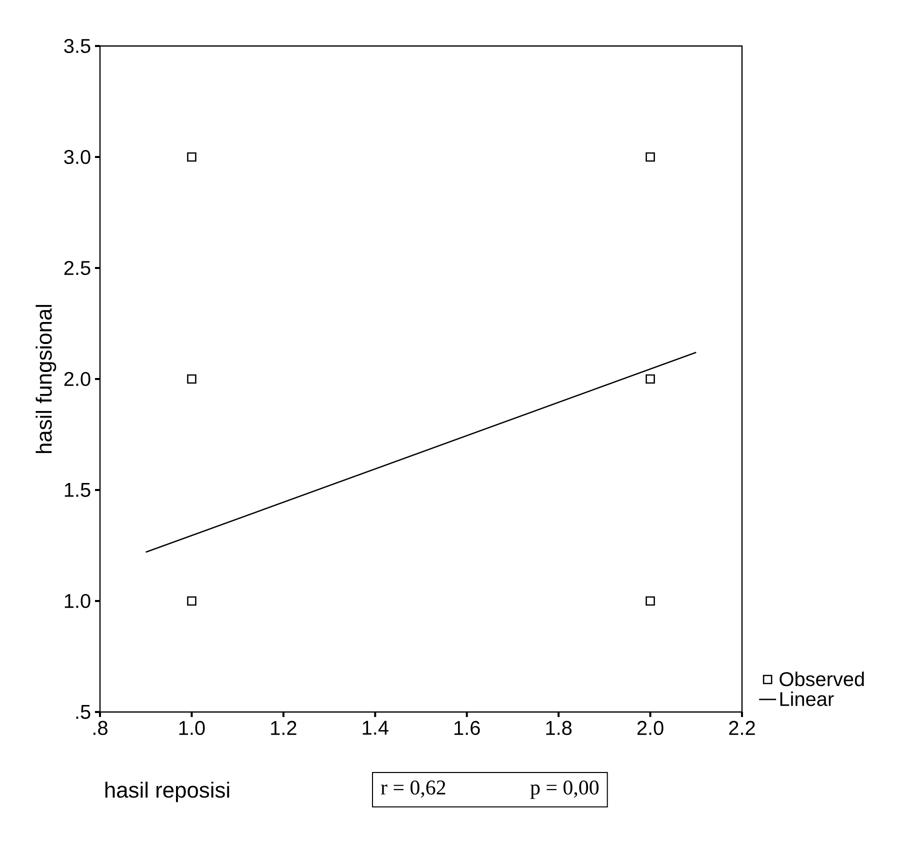 The image size is (914, 862). Describe the element at coordinates (77, 157) in the screenshot. I see `y-tick-label: 3.0` at that location.